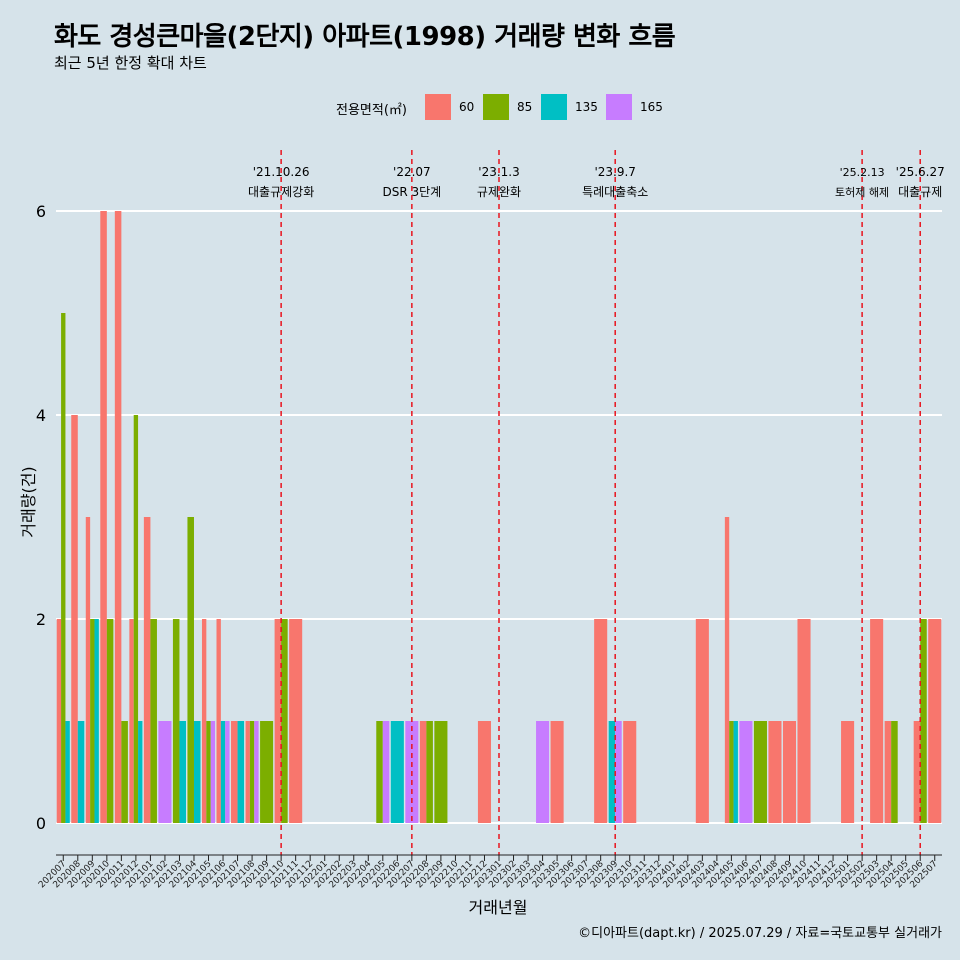  I want to click on event-date: '23.9.7, so click(614, 172).